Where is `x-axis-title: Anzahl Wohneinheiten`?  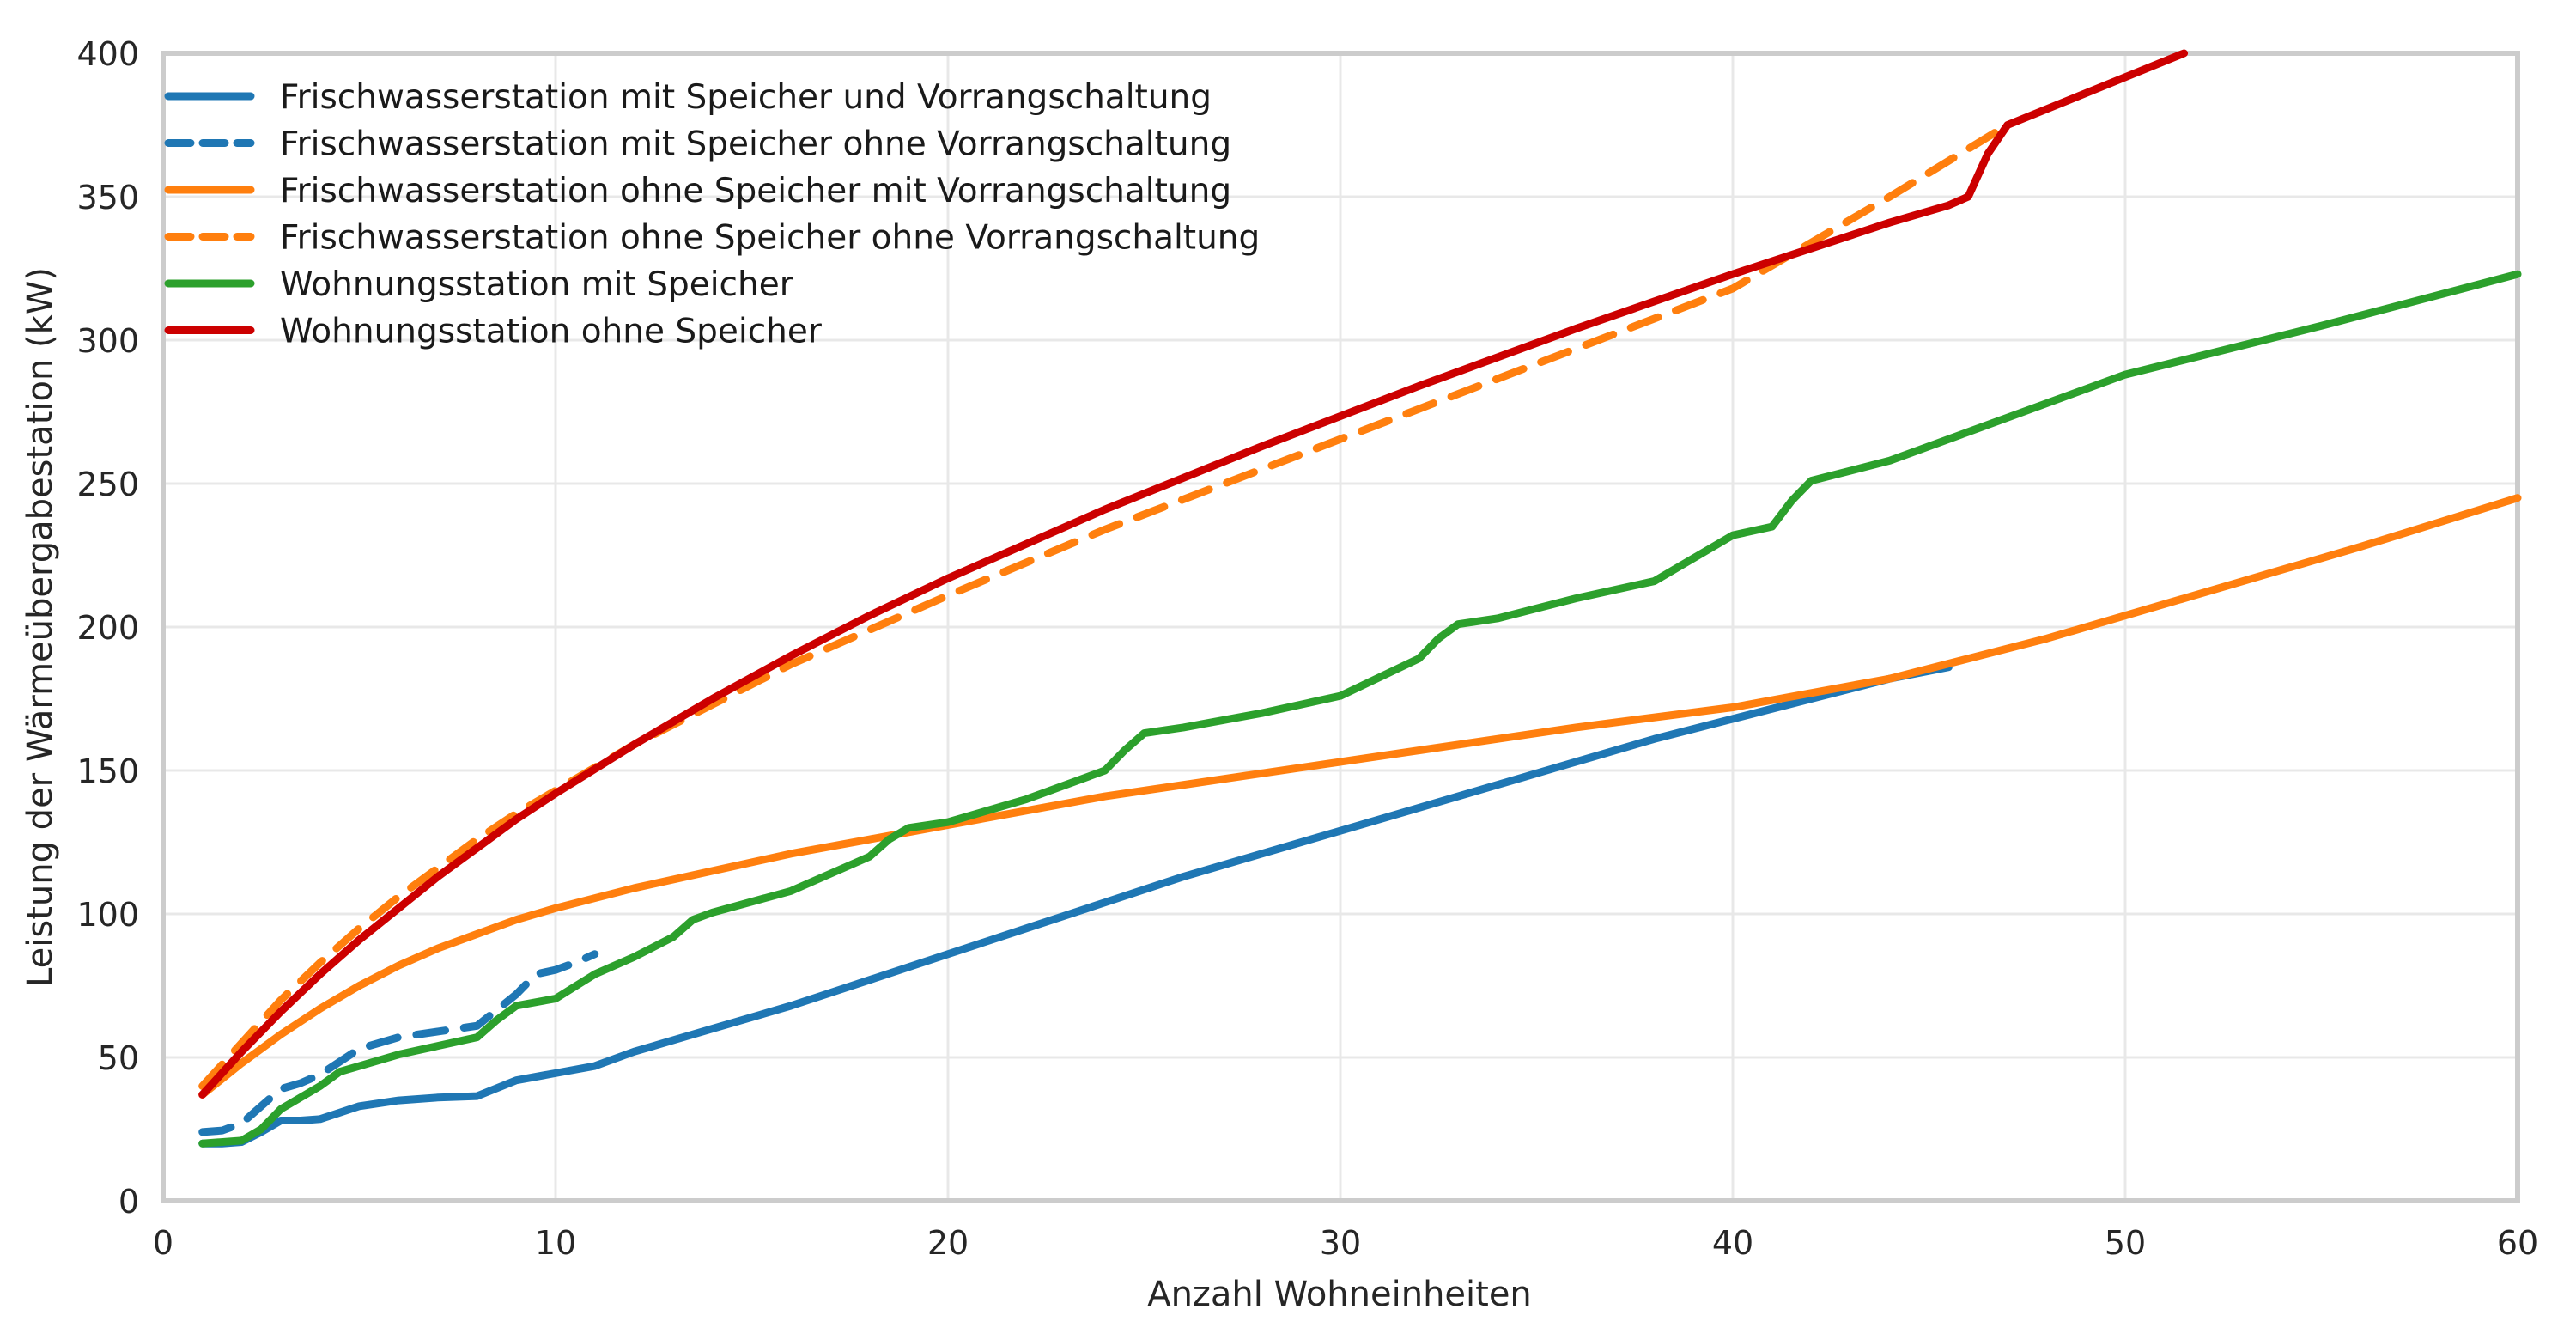 x-axis-title: Anzahl Wohneinheiten is located at coordinates (1339, 1294).